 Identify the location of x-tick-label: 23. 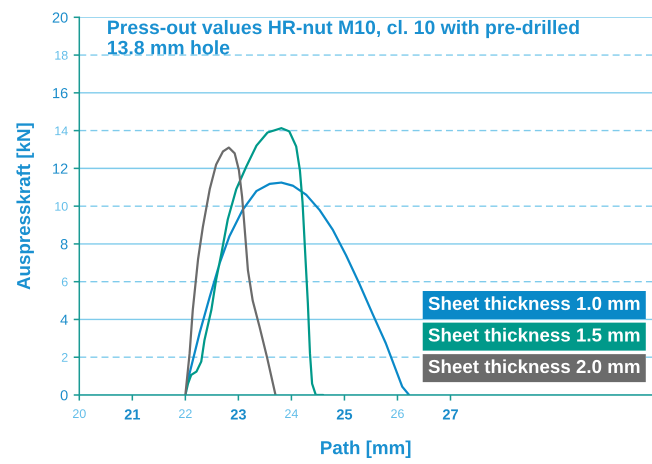
(238, 414).